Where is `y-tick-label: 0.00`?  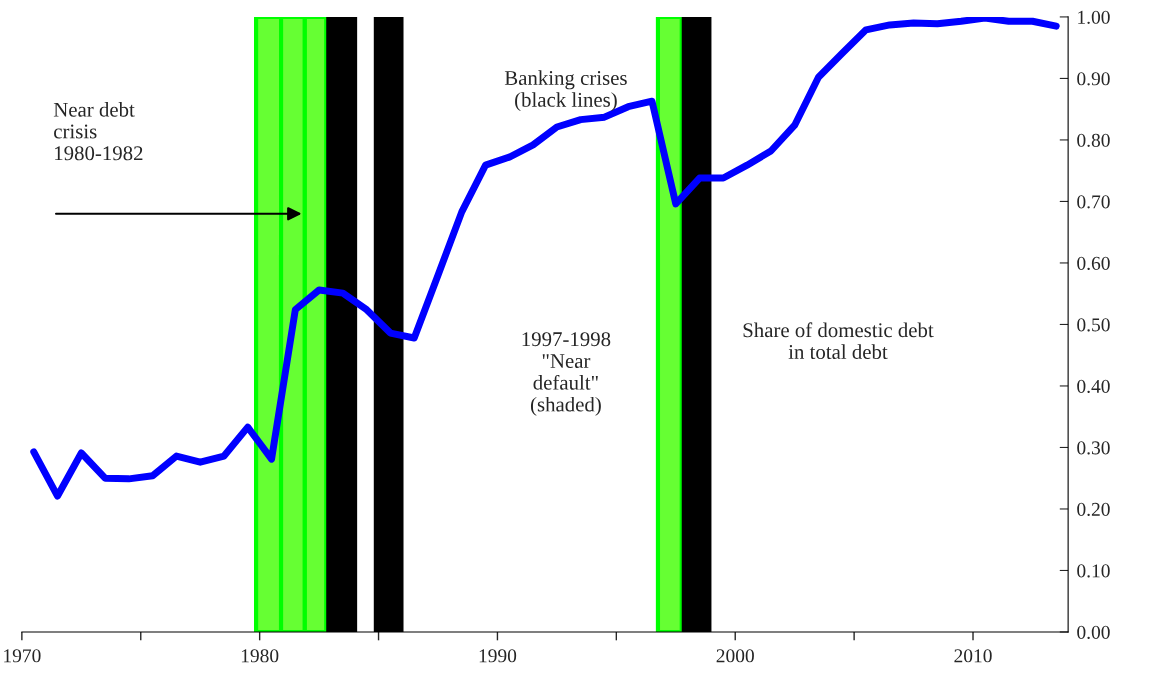
y-tick-label: 0.00 is located at coordinates (1093, 632).